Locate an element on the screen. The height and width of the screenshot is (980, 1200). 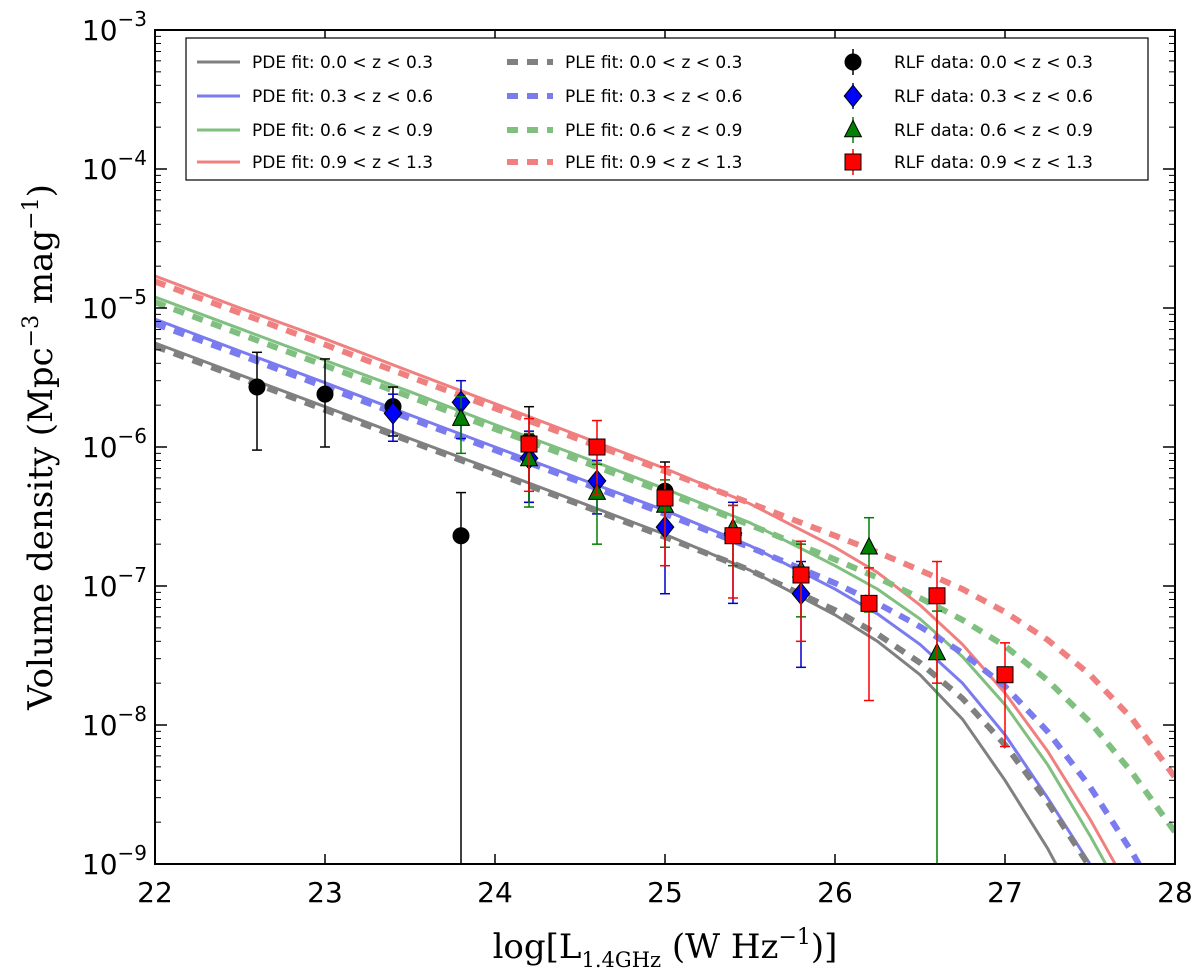
legend-ple-label: PLE fit: 0.0 < z < 0.3 is located at coordinates (653, 63).